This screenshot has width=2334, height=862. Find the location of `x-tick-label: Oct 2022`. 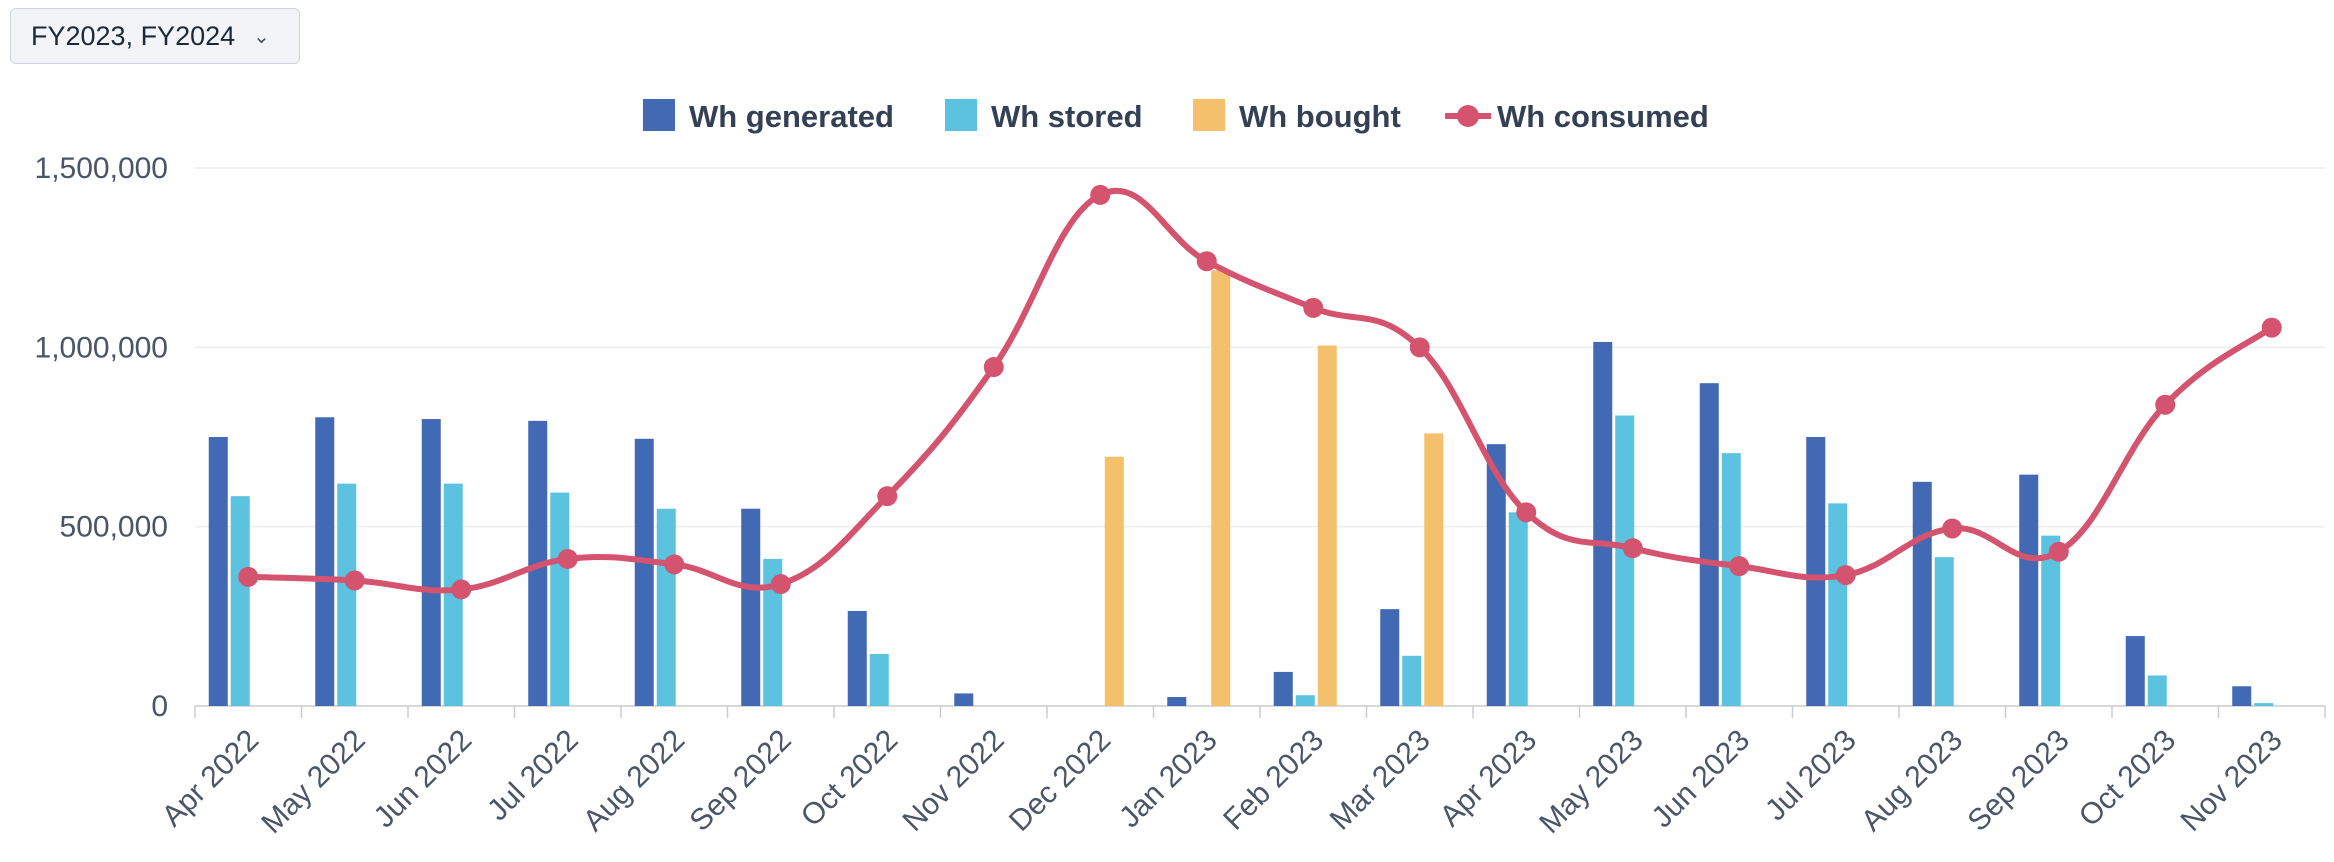

x-tick-label: Oct 2022 is located at coordinates (849, 778).